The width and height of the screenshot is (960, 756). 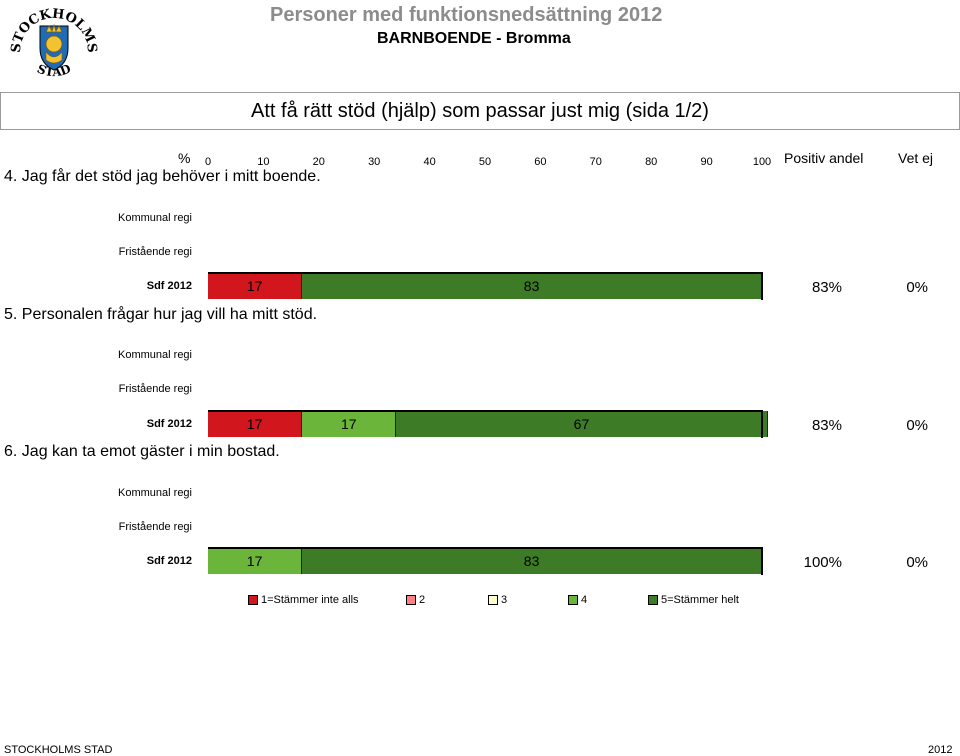 What do you see at coordinates (485, 162) in the screenshot?
I see `x-tick-label: 50` at bounding box center [485, 162].